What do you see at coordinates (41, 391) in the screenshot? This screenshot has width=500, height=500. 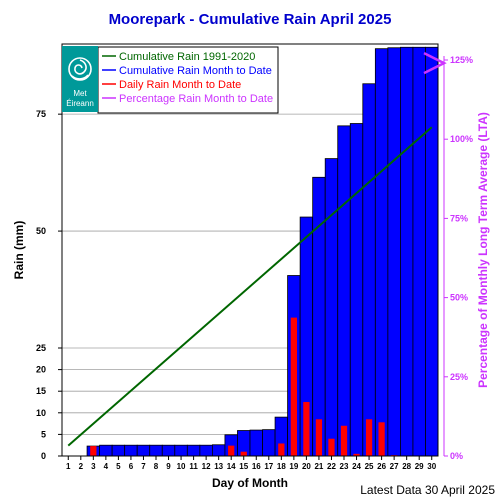 I see `y-tick-label: 15` at bounding box center [41, 391].